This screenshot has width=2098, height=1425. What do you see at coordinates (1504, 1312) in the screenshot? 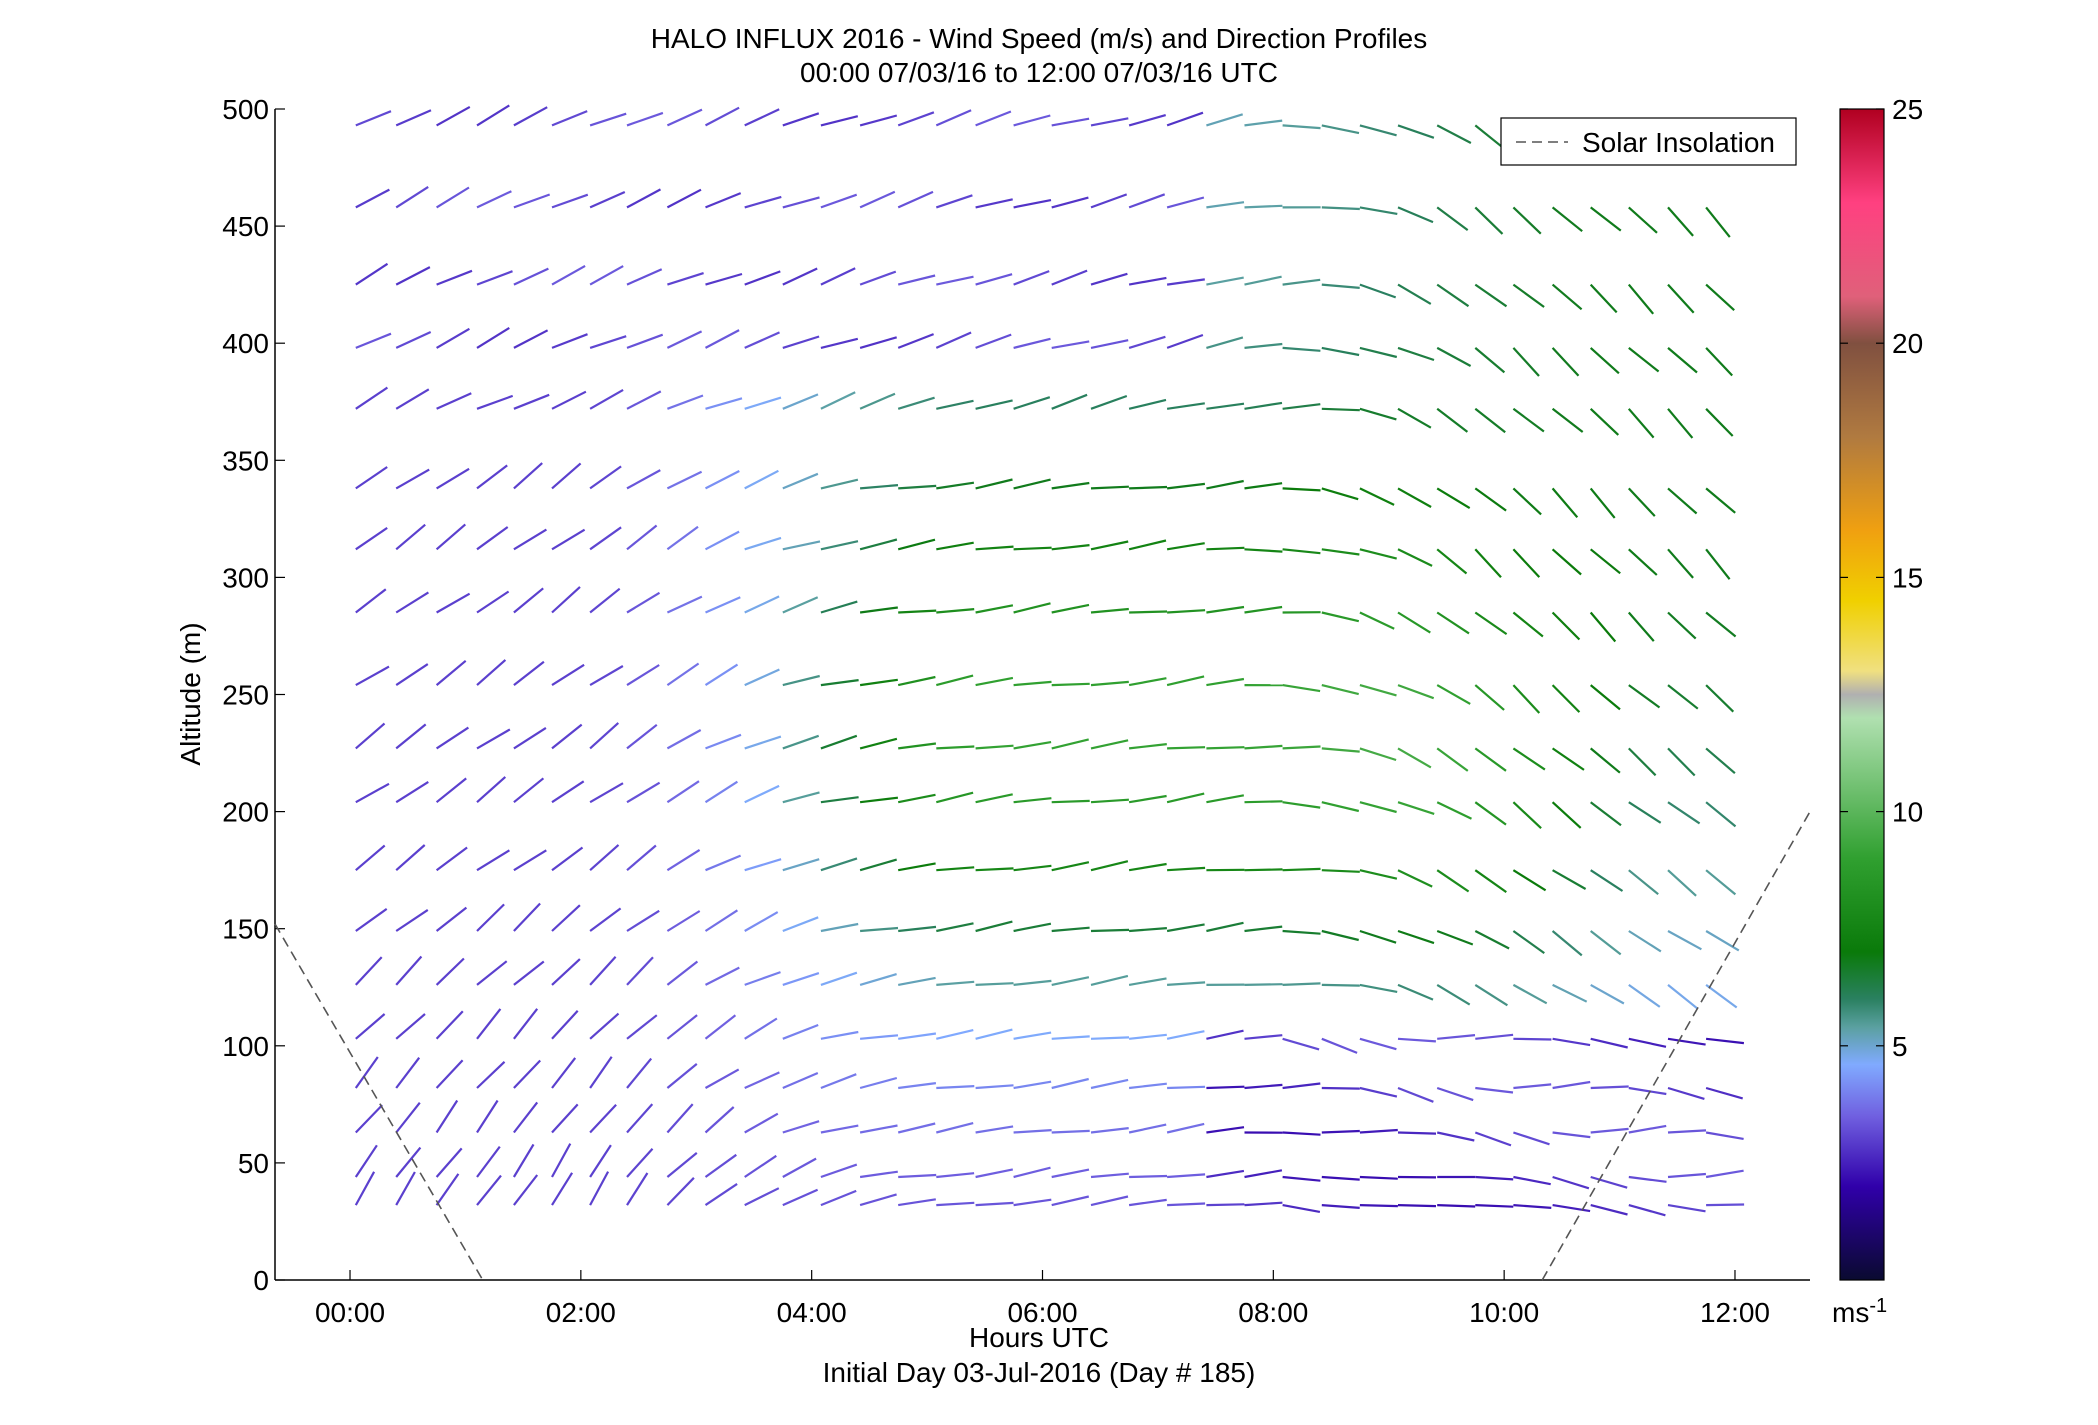
I see `x-tick-label: 10:00` at bounding box center [1504, 1312].